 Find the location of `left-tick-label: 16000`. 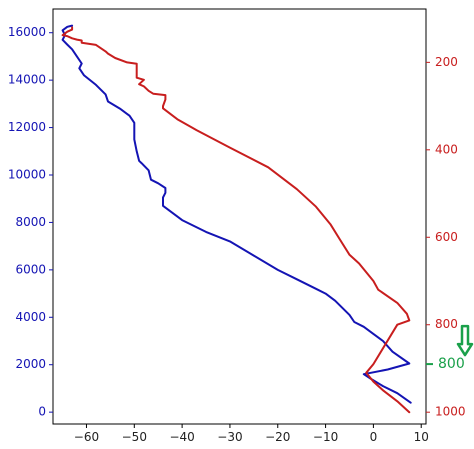

left-tick-label: 16000 is located at coordinates (27, 32).